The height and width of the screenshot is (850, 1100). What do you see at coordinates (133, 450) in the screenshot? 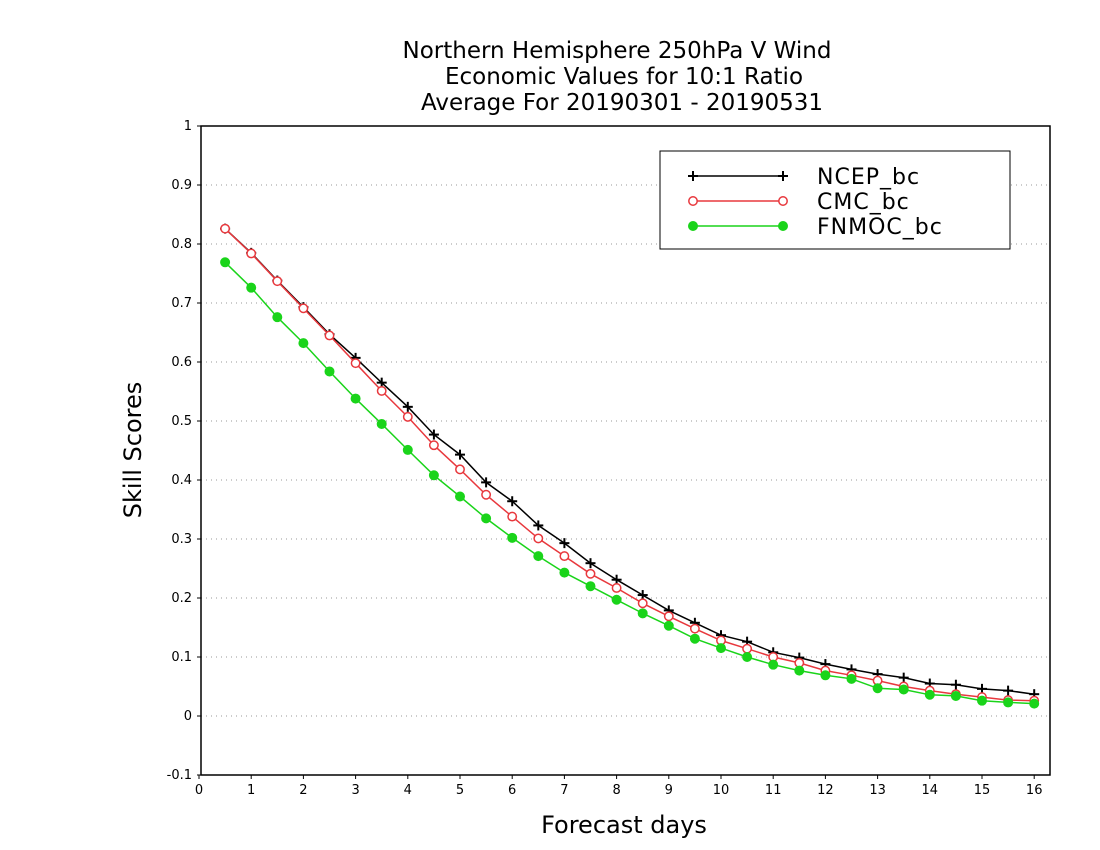
I see `y-axis-label: Skill Scores` at bounding box center [133, 450].